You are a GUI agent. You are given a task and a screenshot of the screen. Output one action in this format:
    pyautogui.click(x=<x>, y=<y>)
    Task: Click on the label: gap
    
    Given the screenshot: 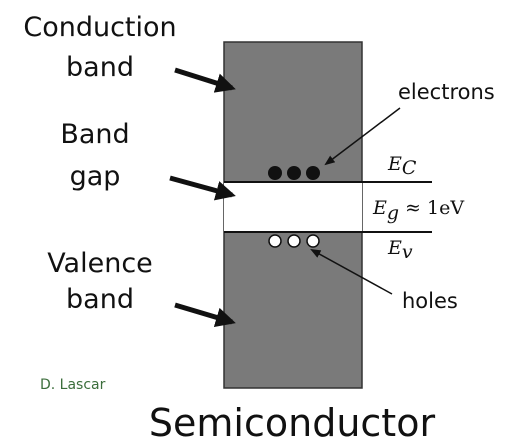 What is the action you would take?
    pyautogui.click(x=95, y=176)
    